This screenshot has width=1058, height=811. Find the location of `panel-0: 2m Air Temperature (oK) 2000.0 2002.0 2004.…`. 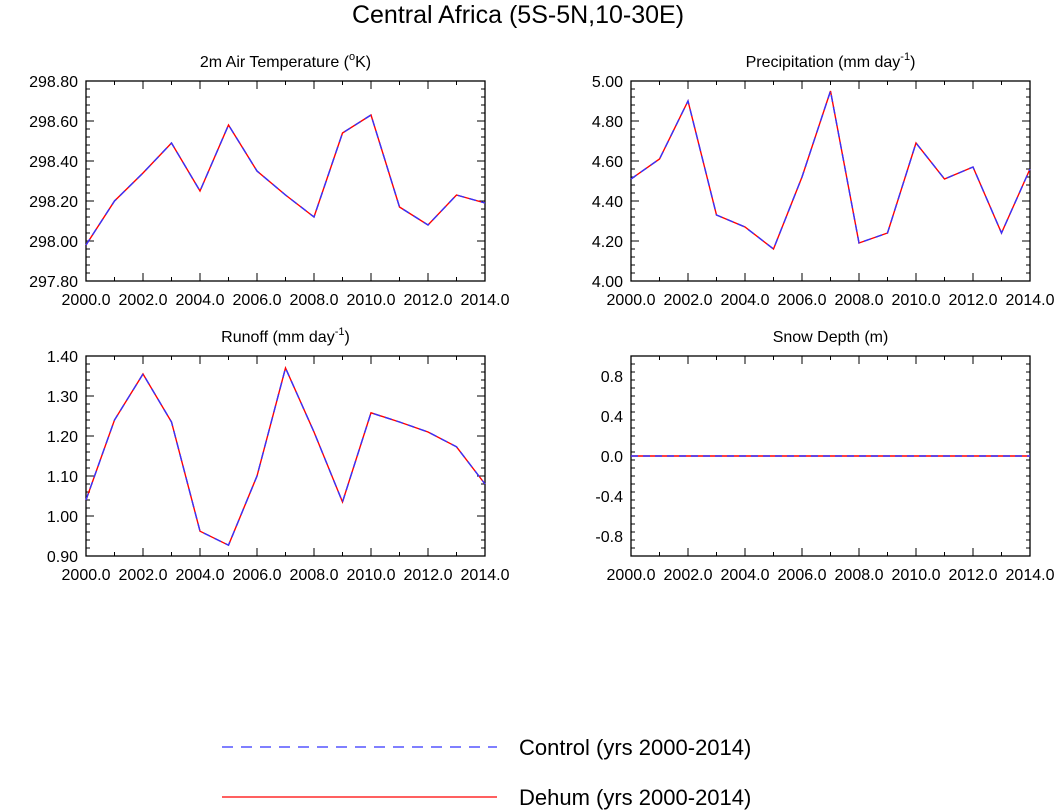

panel-0: 2m Air Temperature (oK) 2000.0 2002.0 2004.… is located at coordinates (269, 180).